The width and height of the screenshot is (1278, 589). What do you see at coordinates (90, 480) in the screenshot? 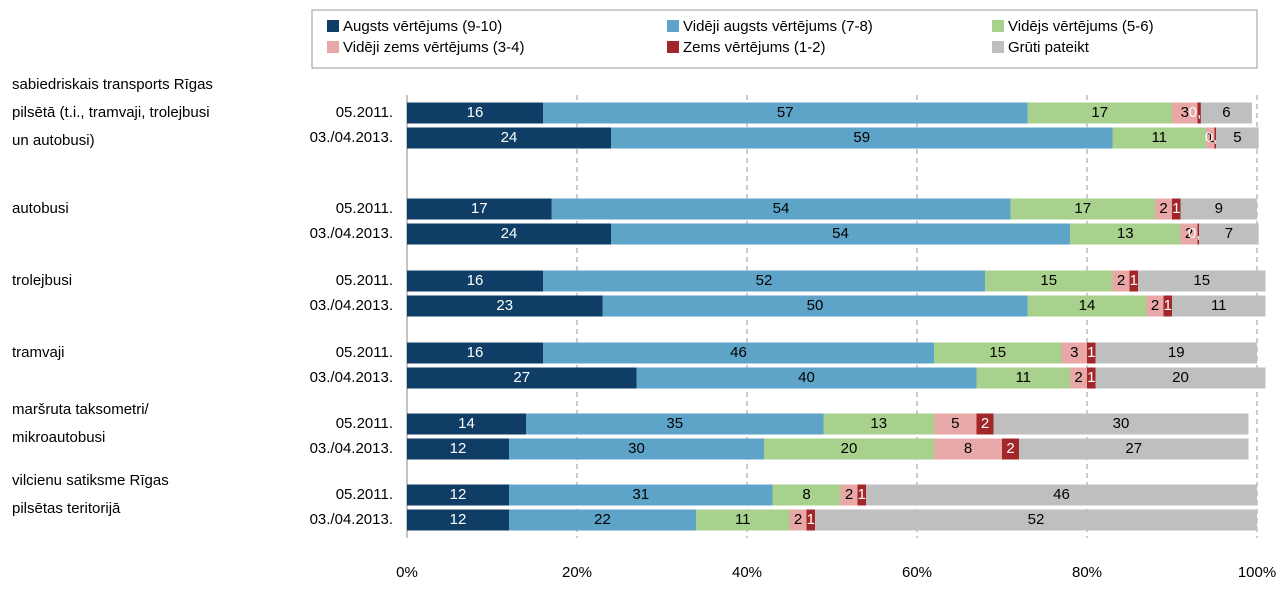
I see `group-label: vilcienu satiksme Rīgas` at bounding box center [90, 480].